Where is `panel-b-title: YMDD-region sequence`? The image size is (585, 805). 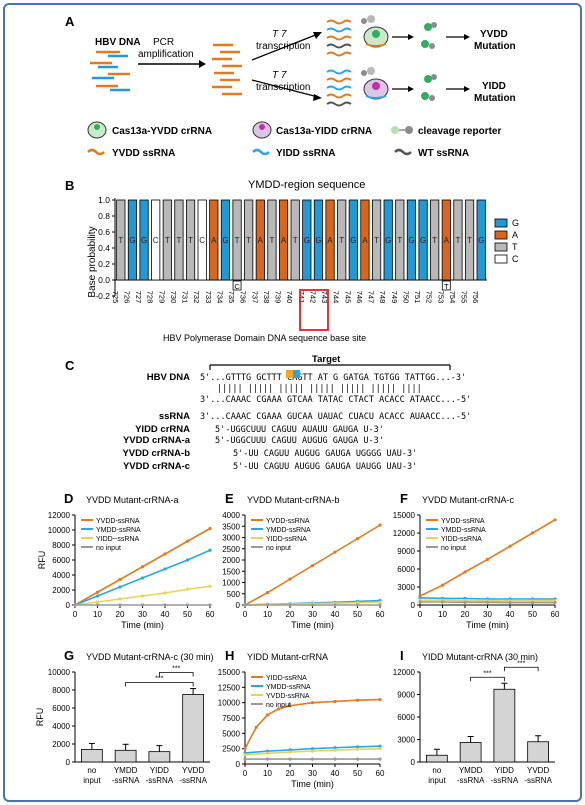 panel-b-title: YMDD-region sequence is located at coordinates (306, 185).